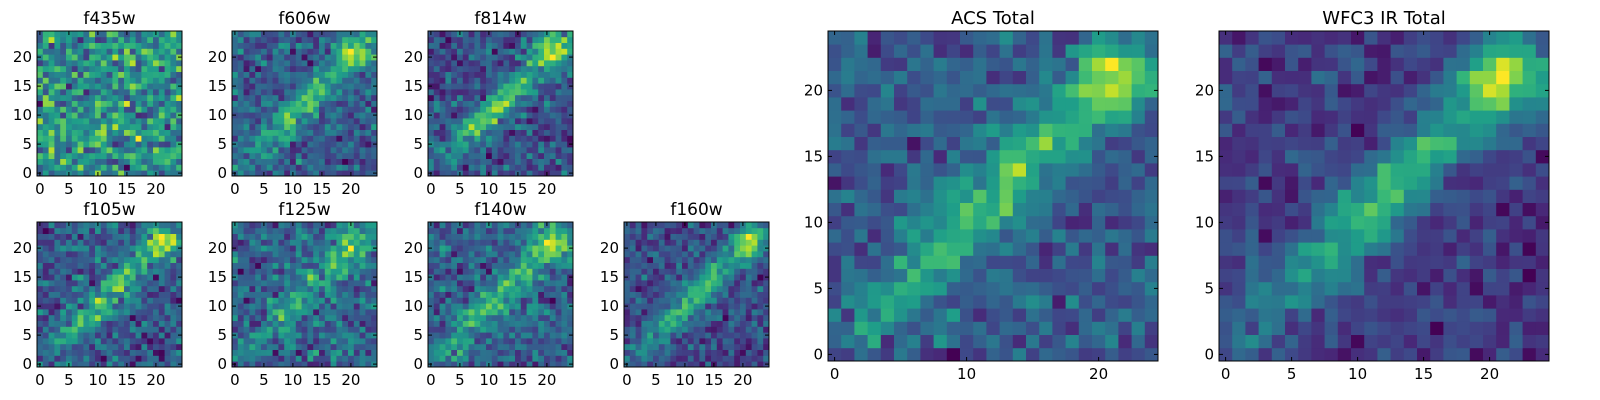 Image resolution: width=1600 pixels, height=400 pixels. Describe the element at coordinates (97, 189) in the screenshot. I see `x-tick-label: 10` at that location.